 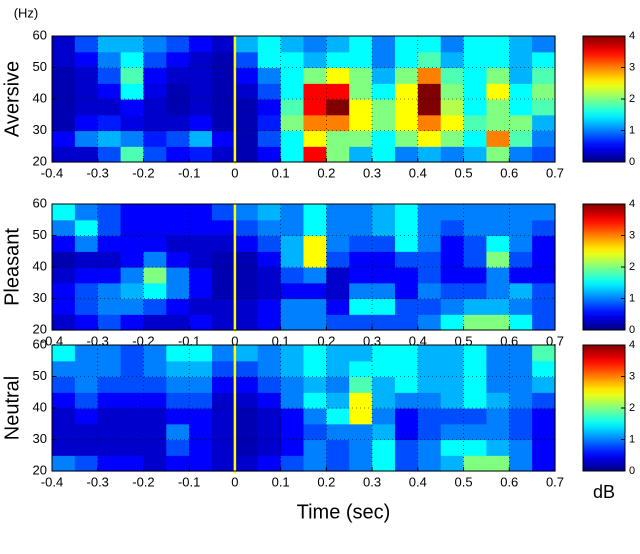 I want to click on x-tick-label: 0.1, so click(x=281, y=481).